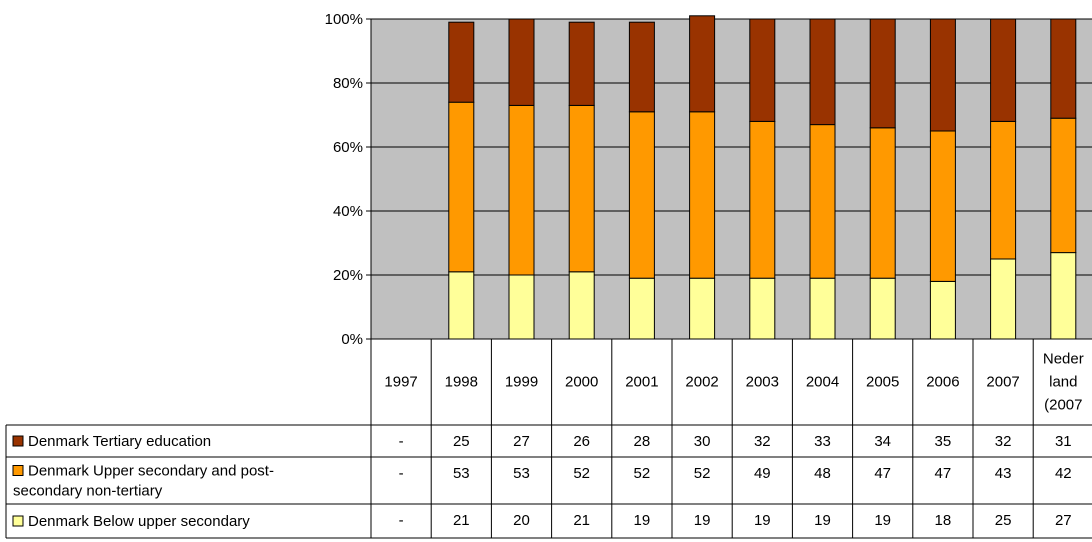 The width and height of the screenshot is (1092, 542). Describe the element at coordinates (1063, 382) in the screenshot. I see `category-label: Neder land (2007` at that location.